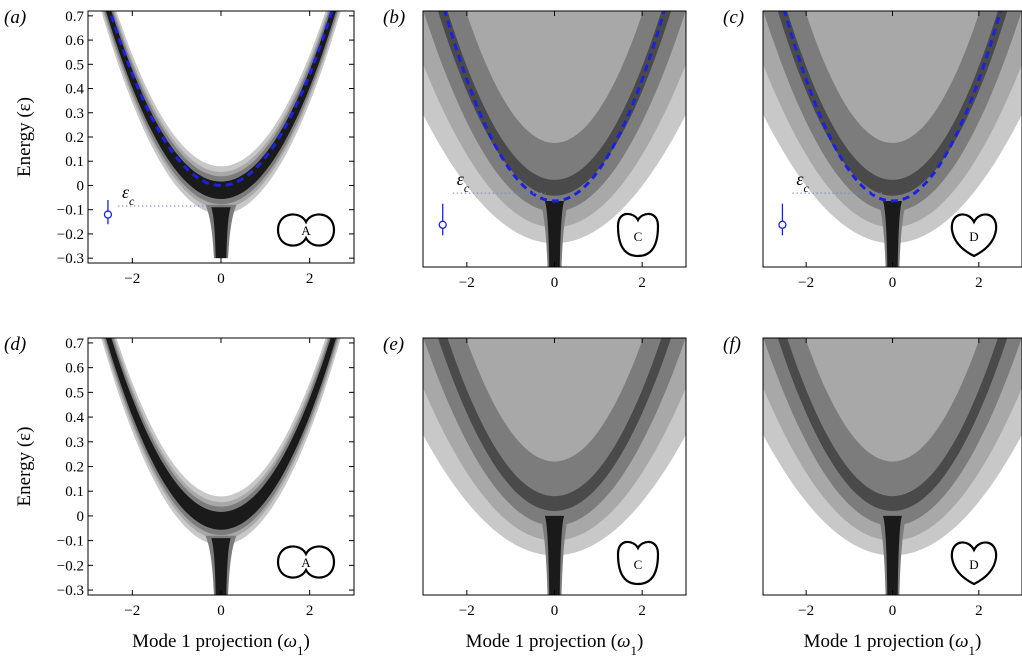 This screenshot has width=1022, height=657. What do you see at coordinates (394, 17) in the screenshot?
I see `panel-label: (b)` at bounding box center [394, 17].